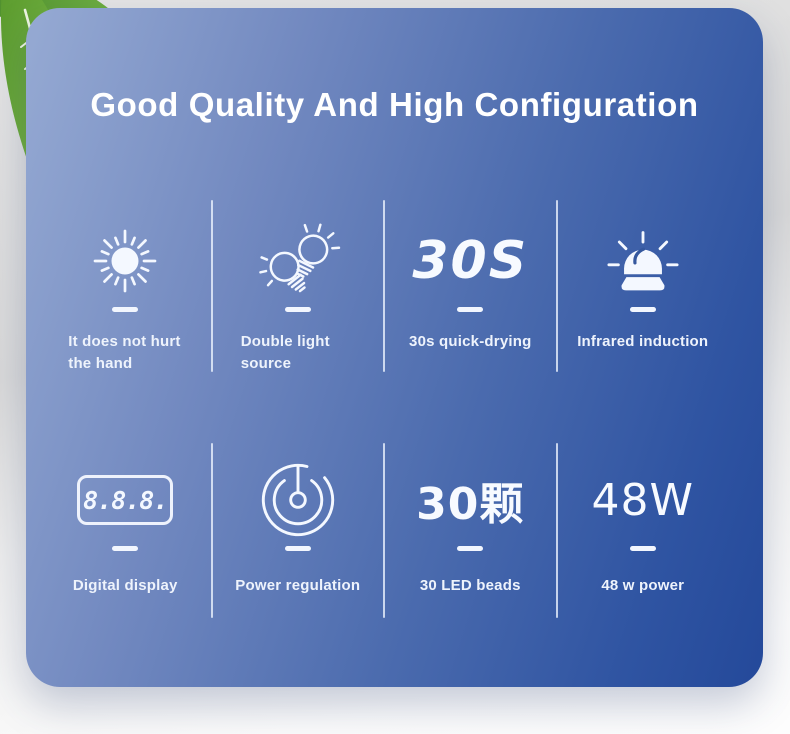  What do you see at coordinates (470, 341) in the screenshot?
I see `feature-label: 30s quick-drying` at bounding box center [470, 341].